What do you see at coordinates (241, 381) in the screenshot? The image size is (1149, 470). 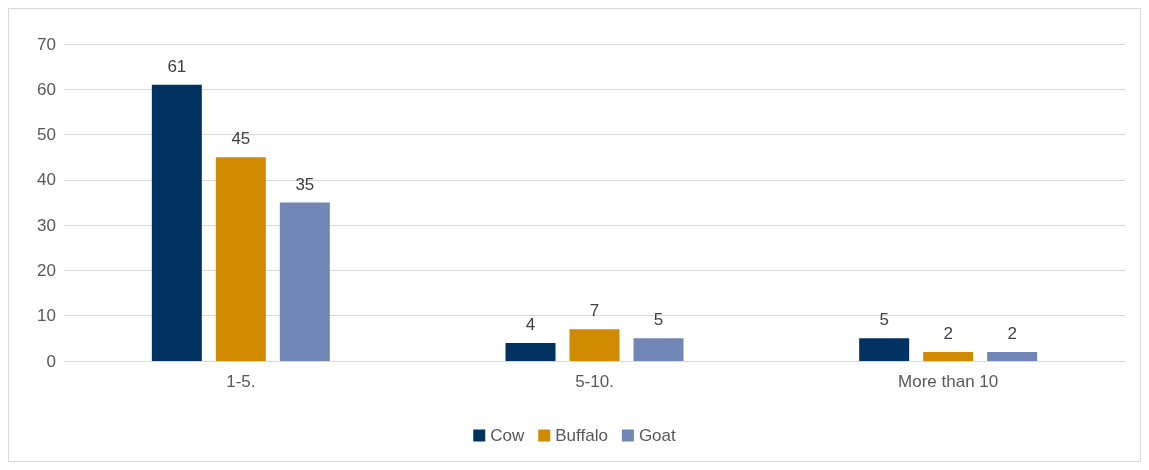 I see `x-tick-label: 1-5.` at bounding box center [241, 381].